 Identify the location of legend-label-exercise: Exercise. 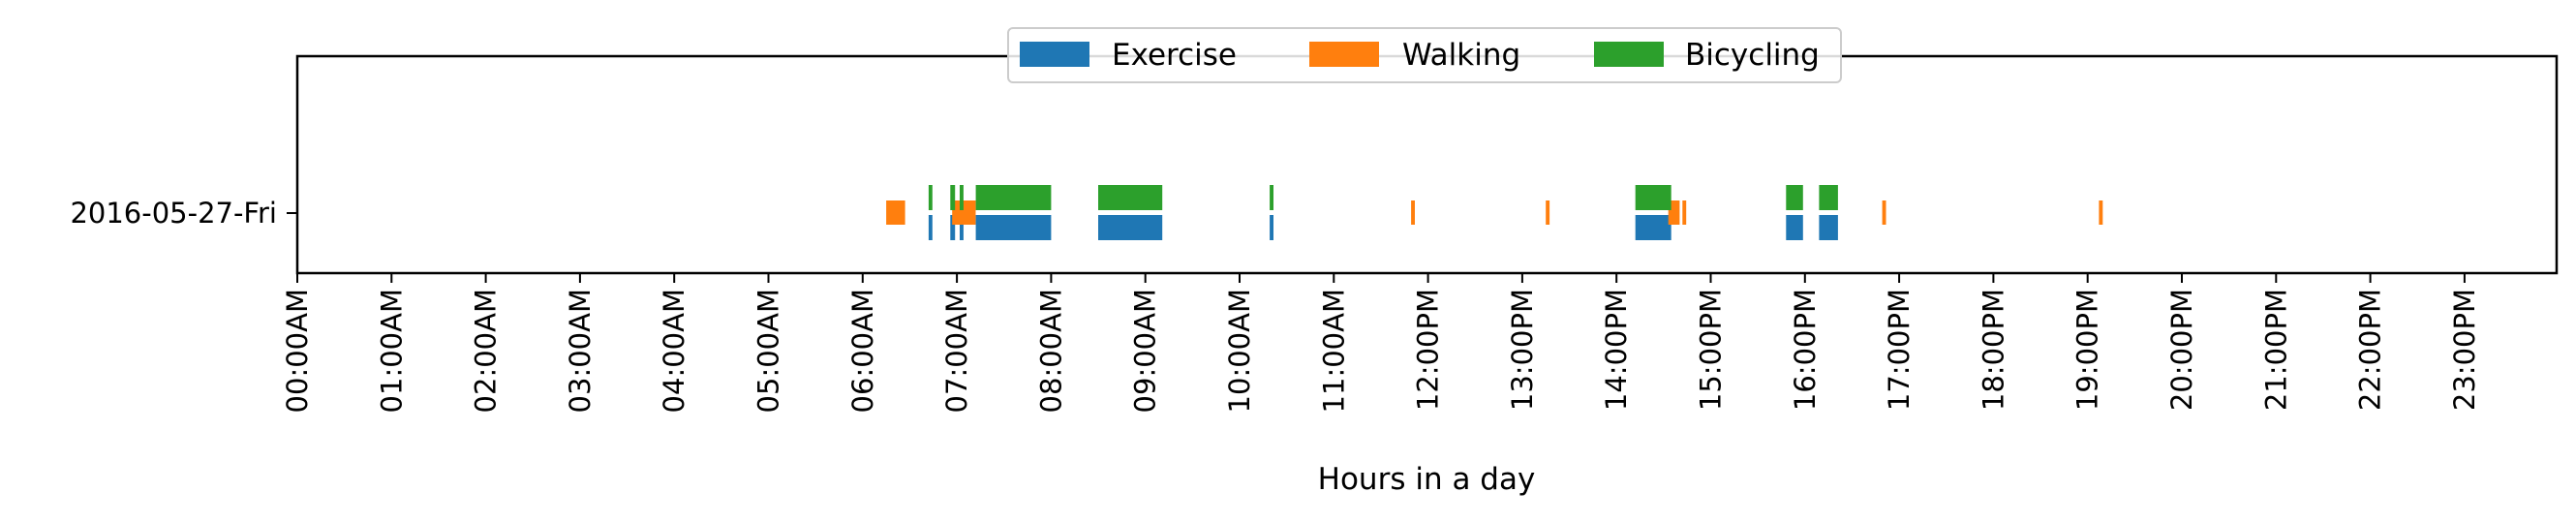
(1174, 55).